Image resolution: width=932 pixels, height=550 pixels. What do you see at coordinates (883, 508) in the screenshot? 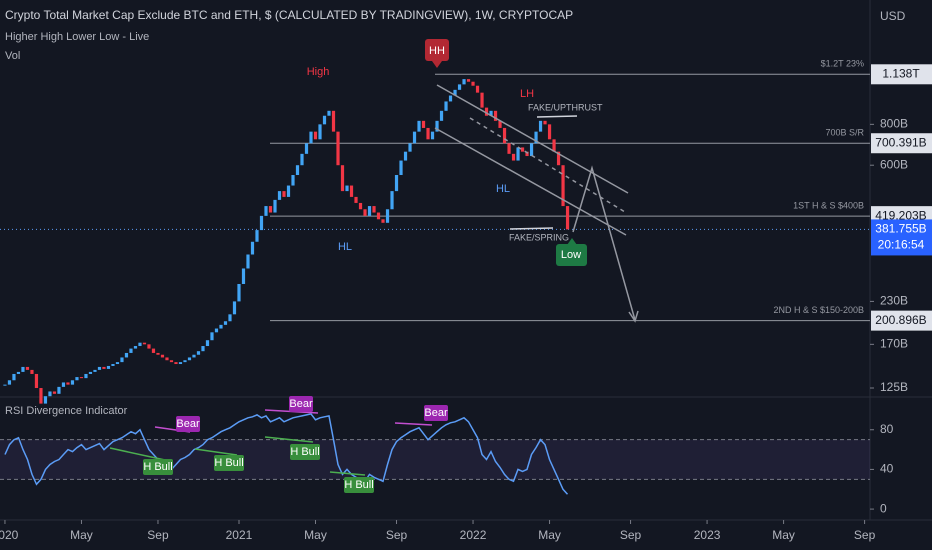
I see `rsi-y-tick-label: 0` at bounding box center [883, 508].